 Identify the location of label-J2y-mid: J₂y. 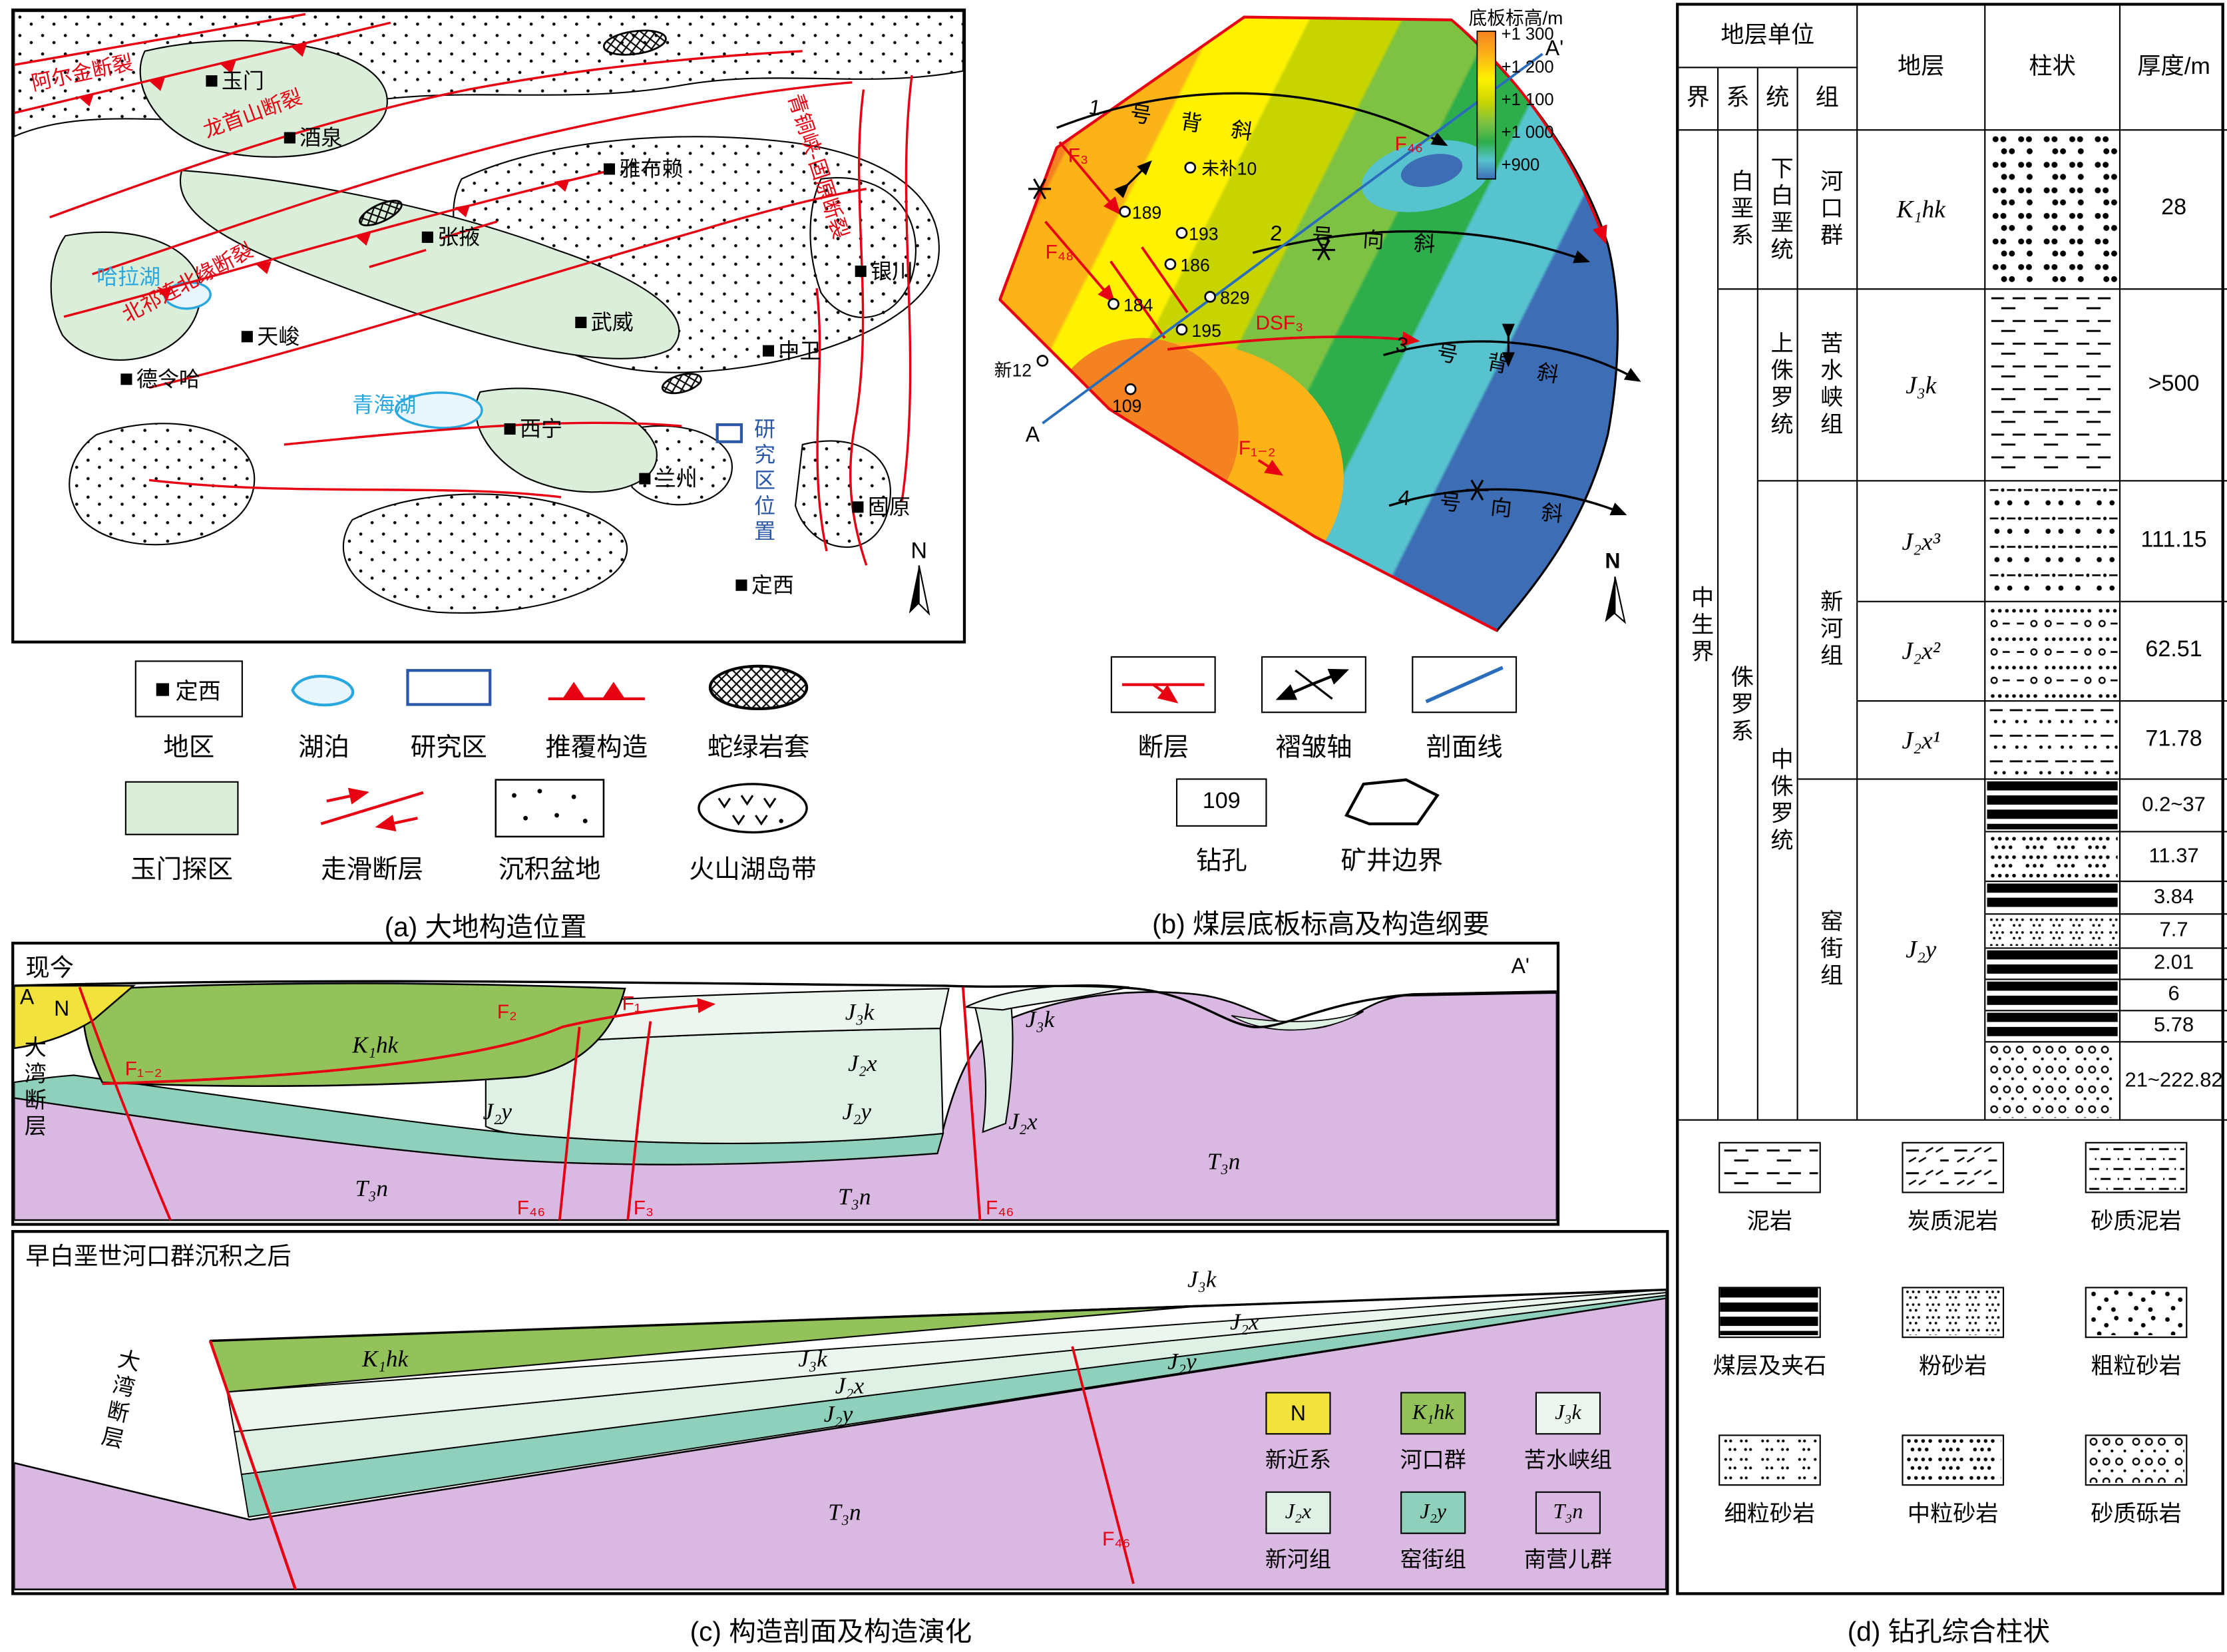
(856, 1112).